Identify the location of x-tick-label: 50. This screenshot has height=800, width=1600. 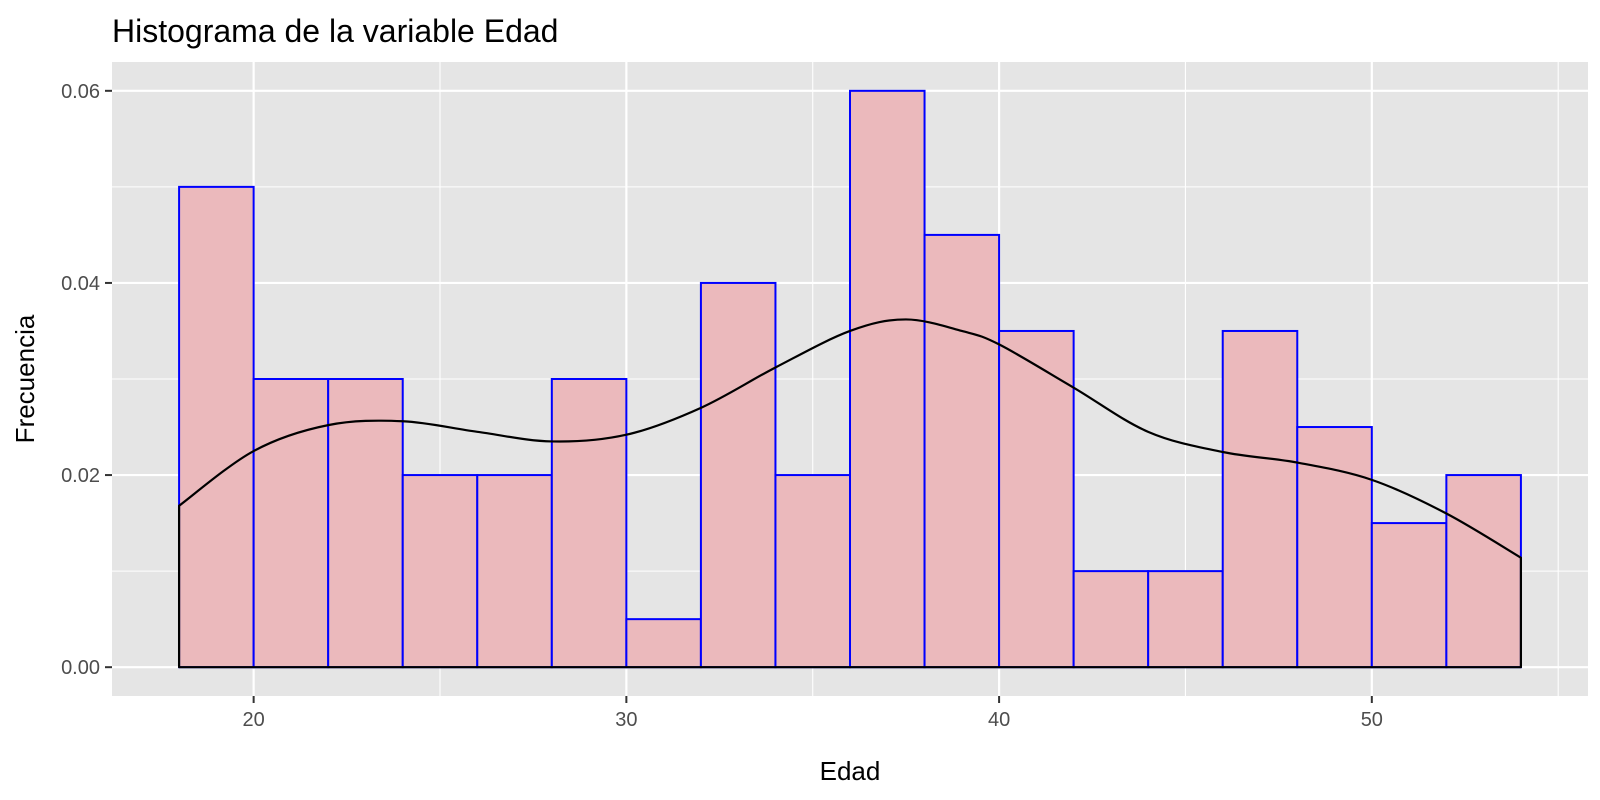
(1372, 720).